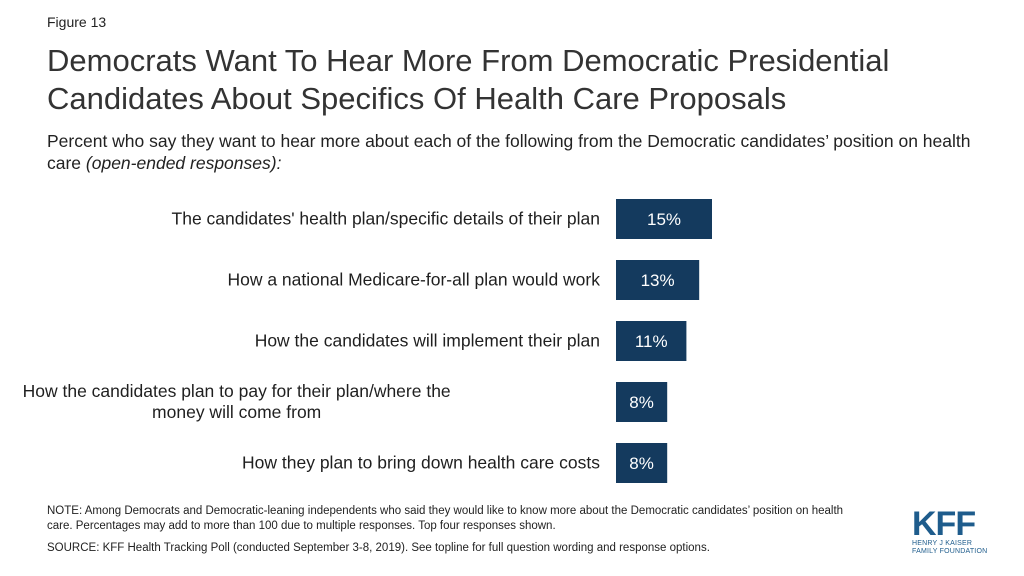 The height and width of the screenshot is (576, 1024). I want to click on logo-line-1: HENRY J KAISER, so click(942, 543).